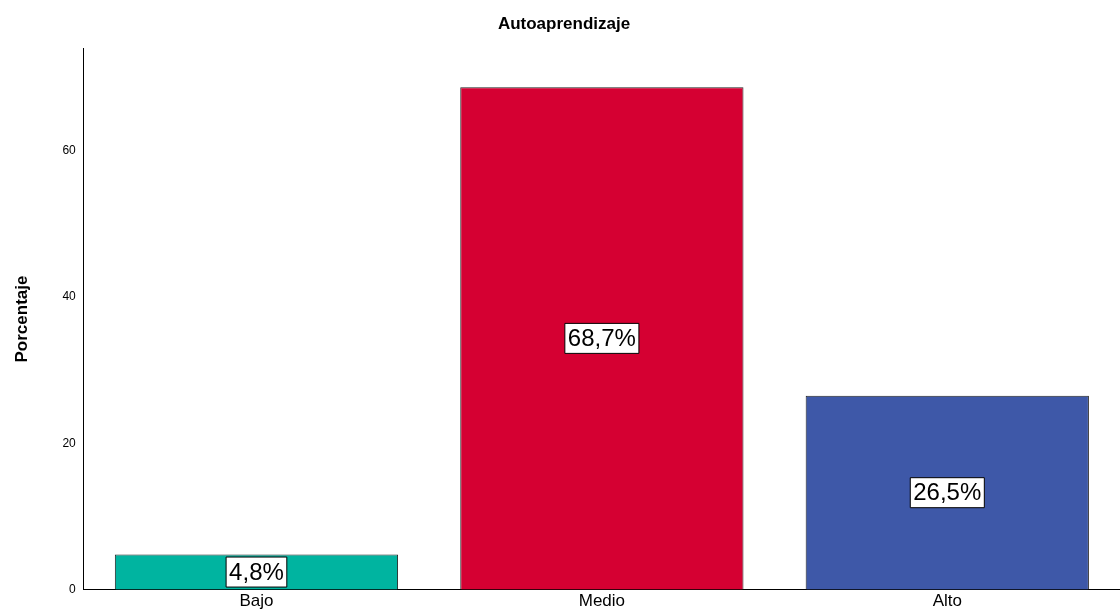 This screenshot has width=1120, height=614. I want to click on x-tick-label: Medio, so click(602, 601).